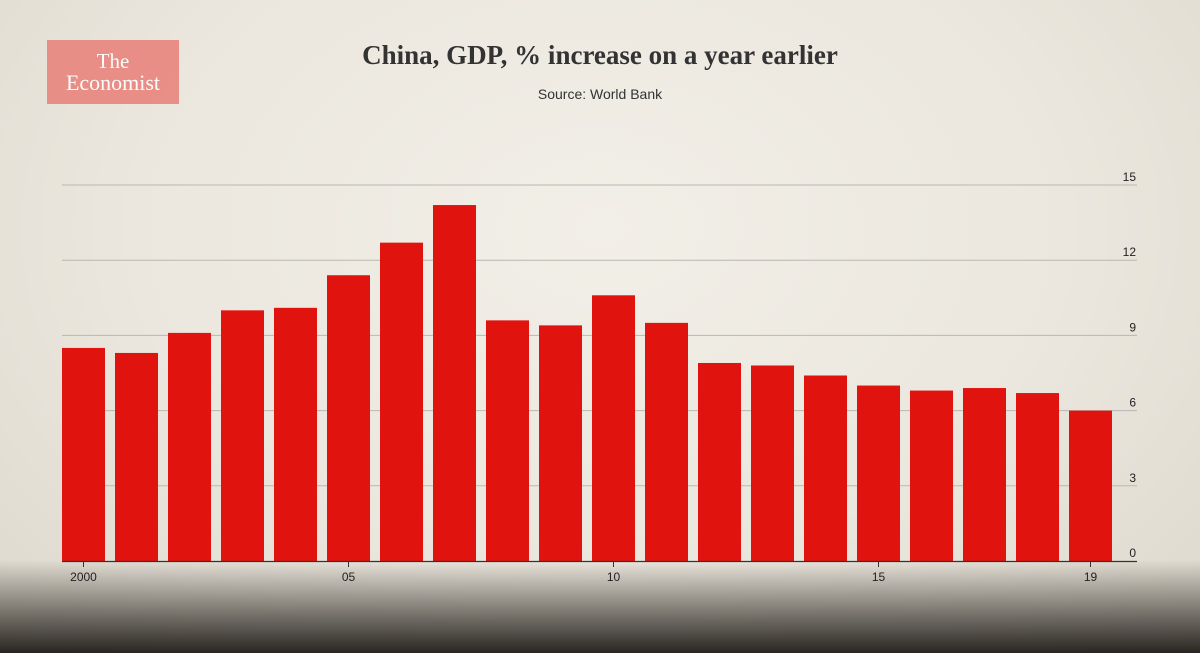 Image resolution: width=1200 pixels, height=653 pixels. I want to click on bar-2000, so click(83, 454).